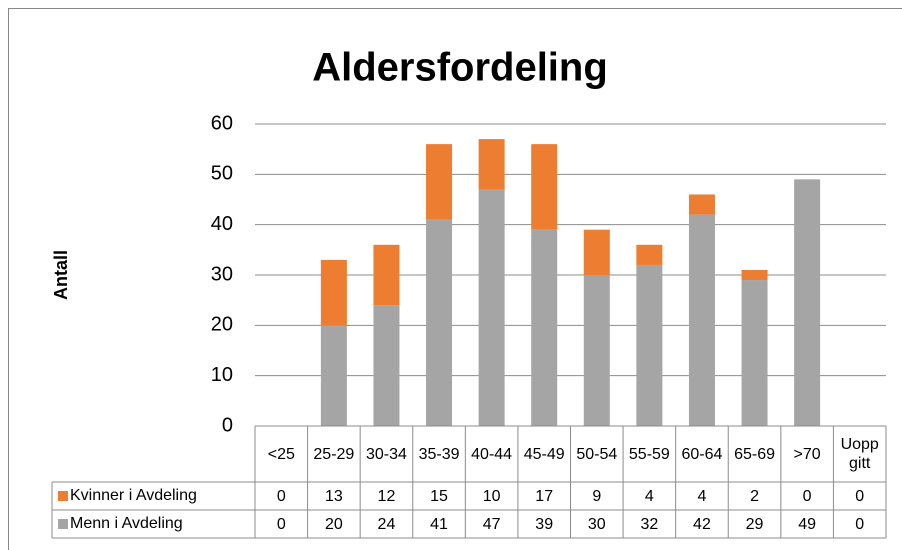 The image size is (902, 550). What do you see at coordinates (133, 495) in the screenshot?
I see `legend-label: Kvinner i Avdeling` at bounding box center [133, 495].